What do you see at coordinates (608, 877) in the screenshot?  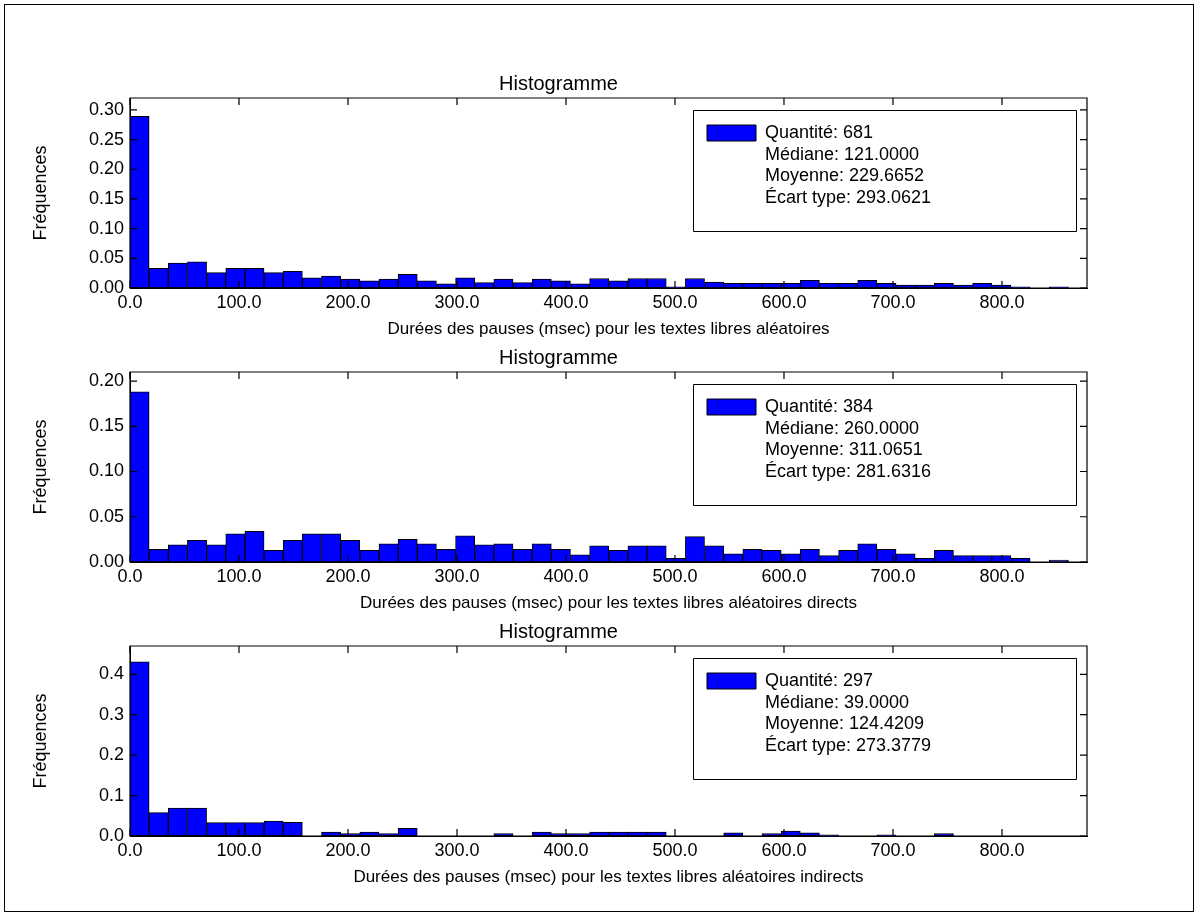 I see `x-axis-title: Durées des pauses (msec) pour les textes libres aléatoires indirects` at bounding box center [608, 877].